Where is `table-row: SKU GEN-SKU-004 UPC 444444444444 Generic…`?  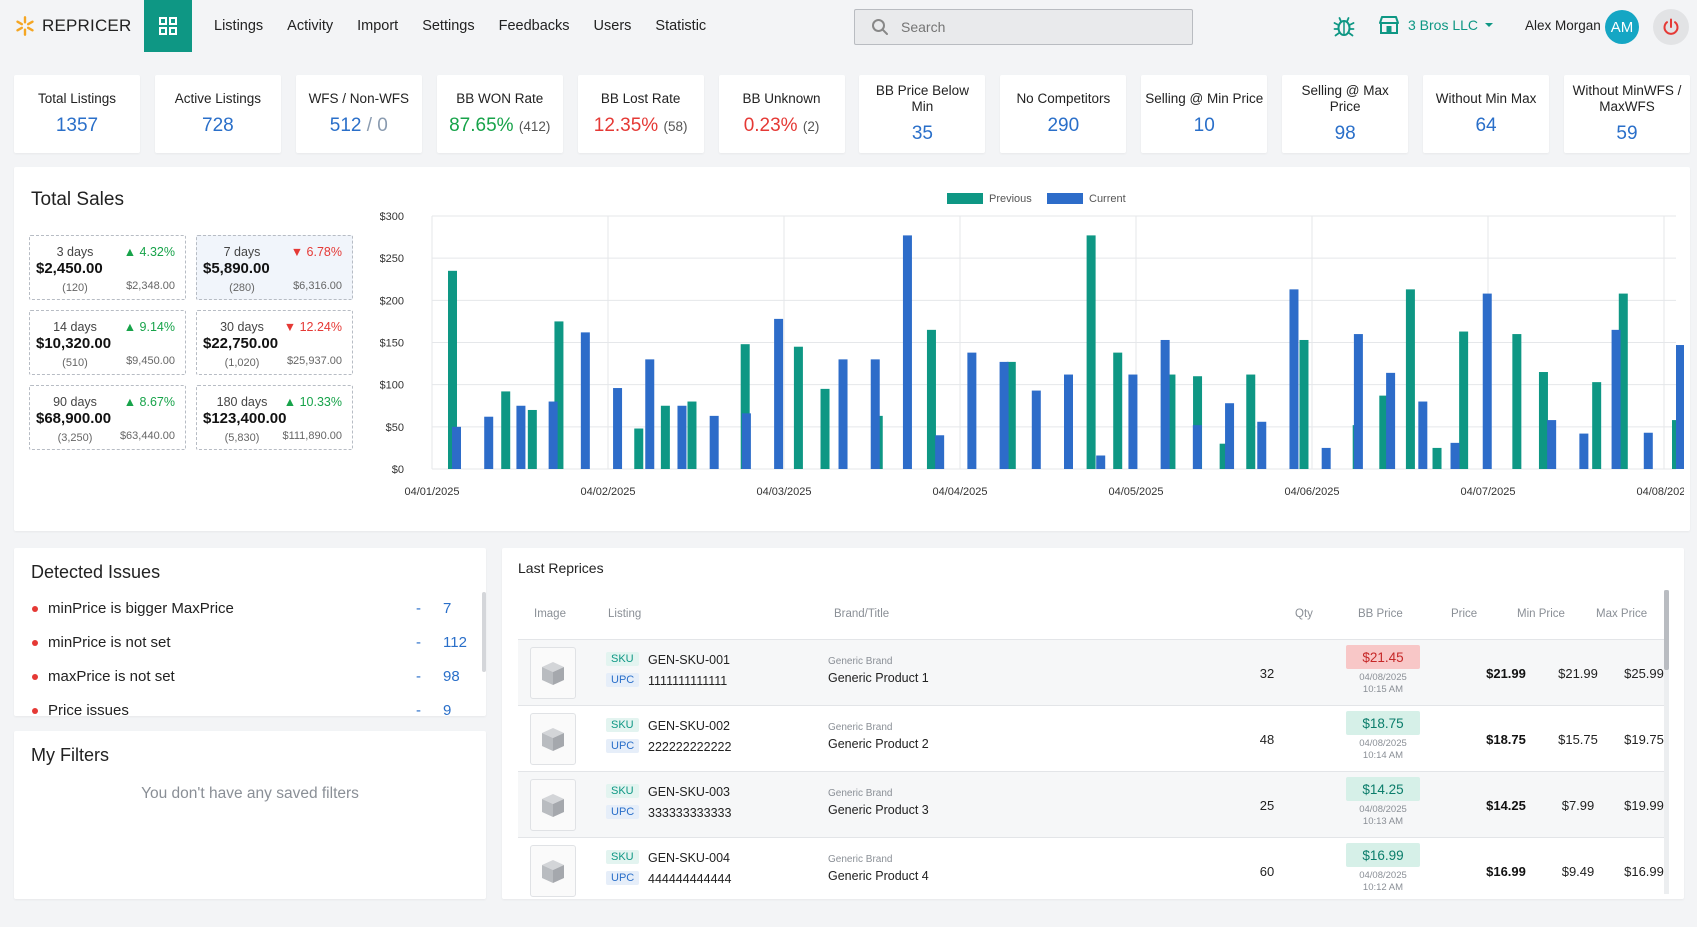 table-row: SKU GEN-SKU-004 UPC 444444444444 Generic… is located at coordinates (1091, 868).